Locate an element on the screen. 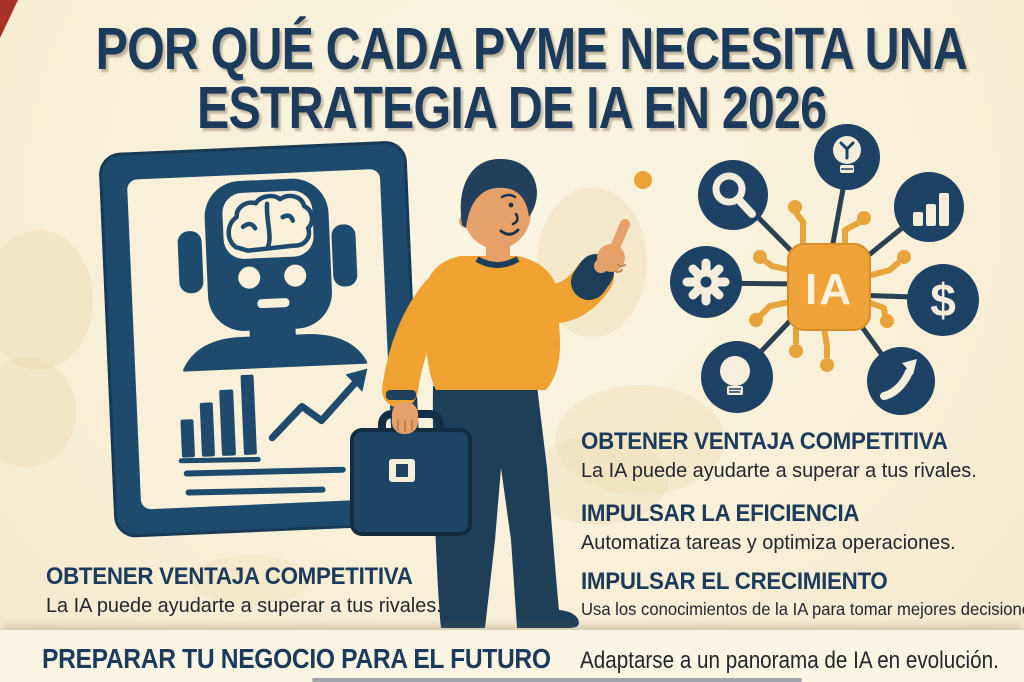 The height and width of the screenshot is (682, 1024). search-icon is located at coordinates (734, 195).